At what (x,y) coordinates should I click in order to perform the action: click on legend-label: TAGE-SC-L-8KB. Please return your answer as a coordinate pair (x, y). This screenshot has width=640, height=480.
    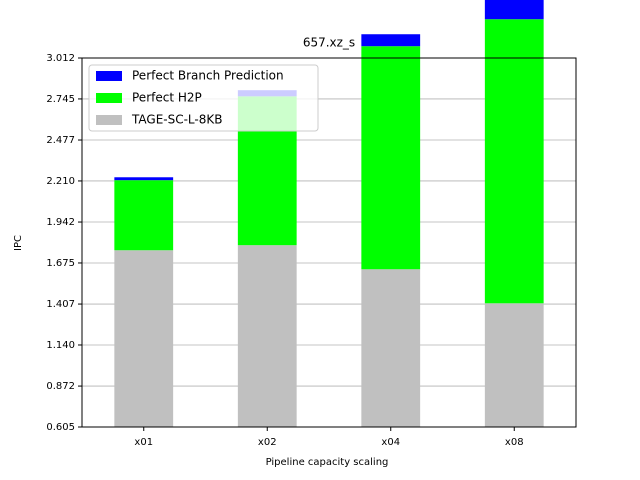
    Looking at the image, I should click on (176, 120).